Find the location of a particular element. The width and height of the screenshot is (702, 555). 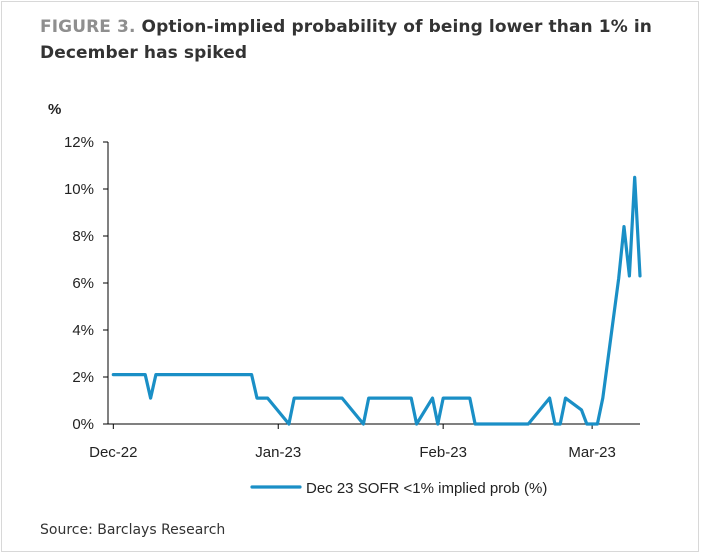

chart-legend: Dec 23 SOFR <1% implied prob (%) is located at coordinates (398, 488).